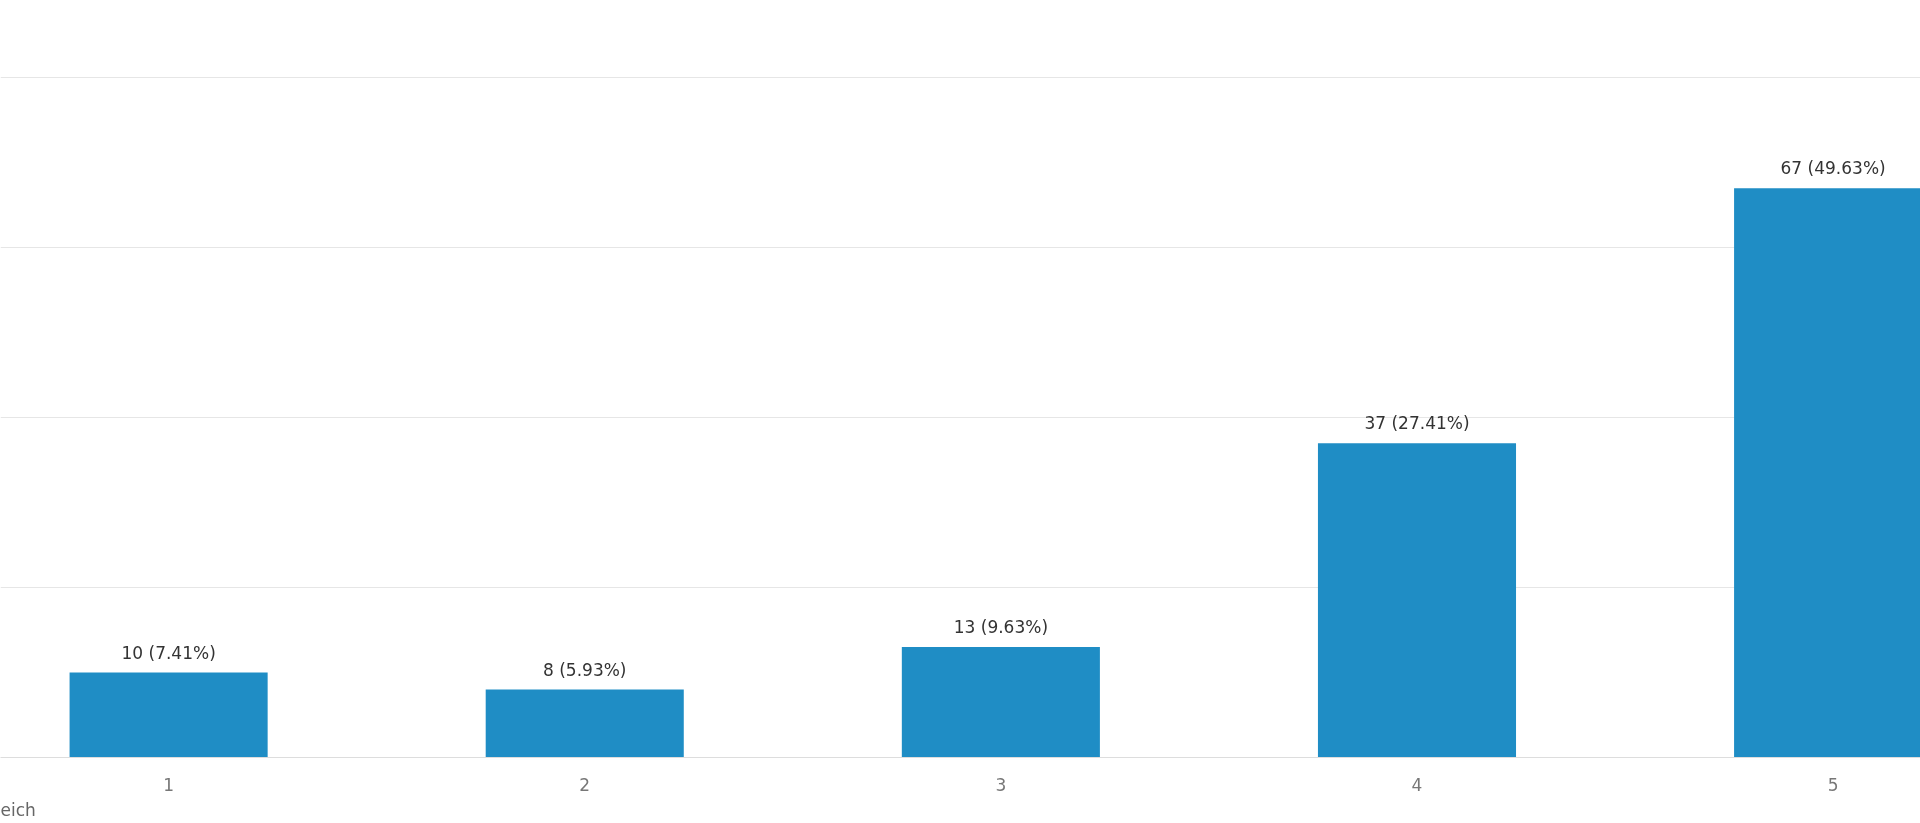 The width and height of the screenshot is (1920, 823). What do you see at coordinates (18, 809) in the screenshot?
I see `text: eich` at bounding box center [18, 809].